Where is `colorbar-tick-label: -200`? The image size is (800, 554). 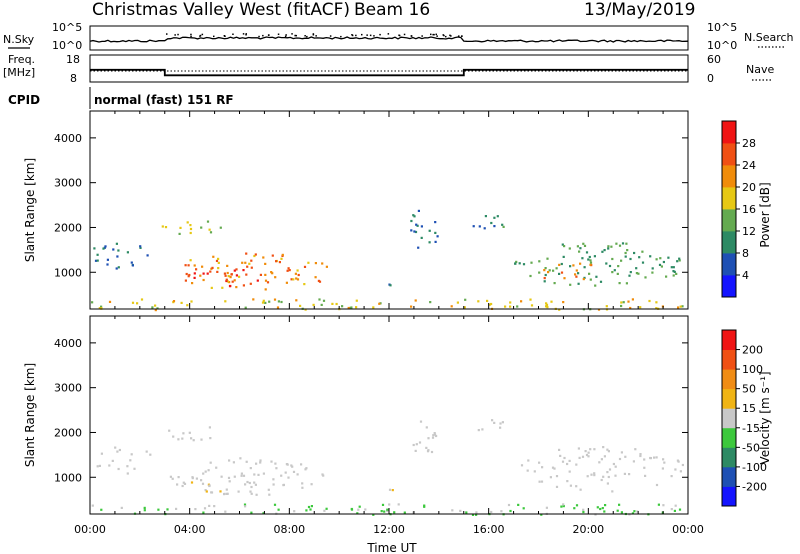 colorbar-tick-label: -200 is located at coordinates (754, 486).